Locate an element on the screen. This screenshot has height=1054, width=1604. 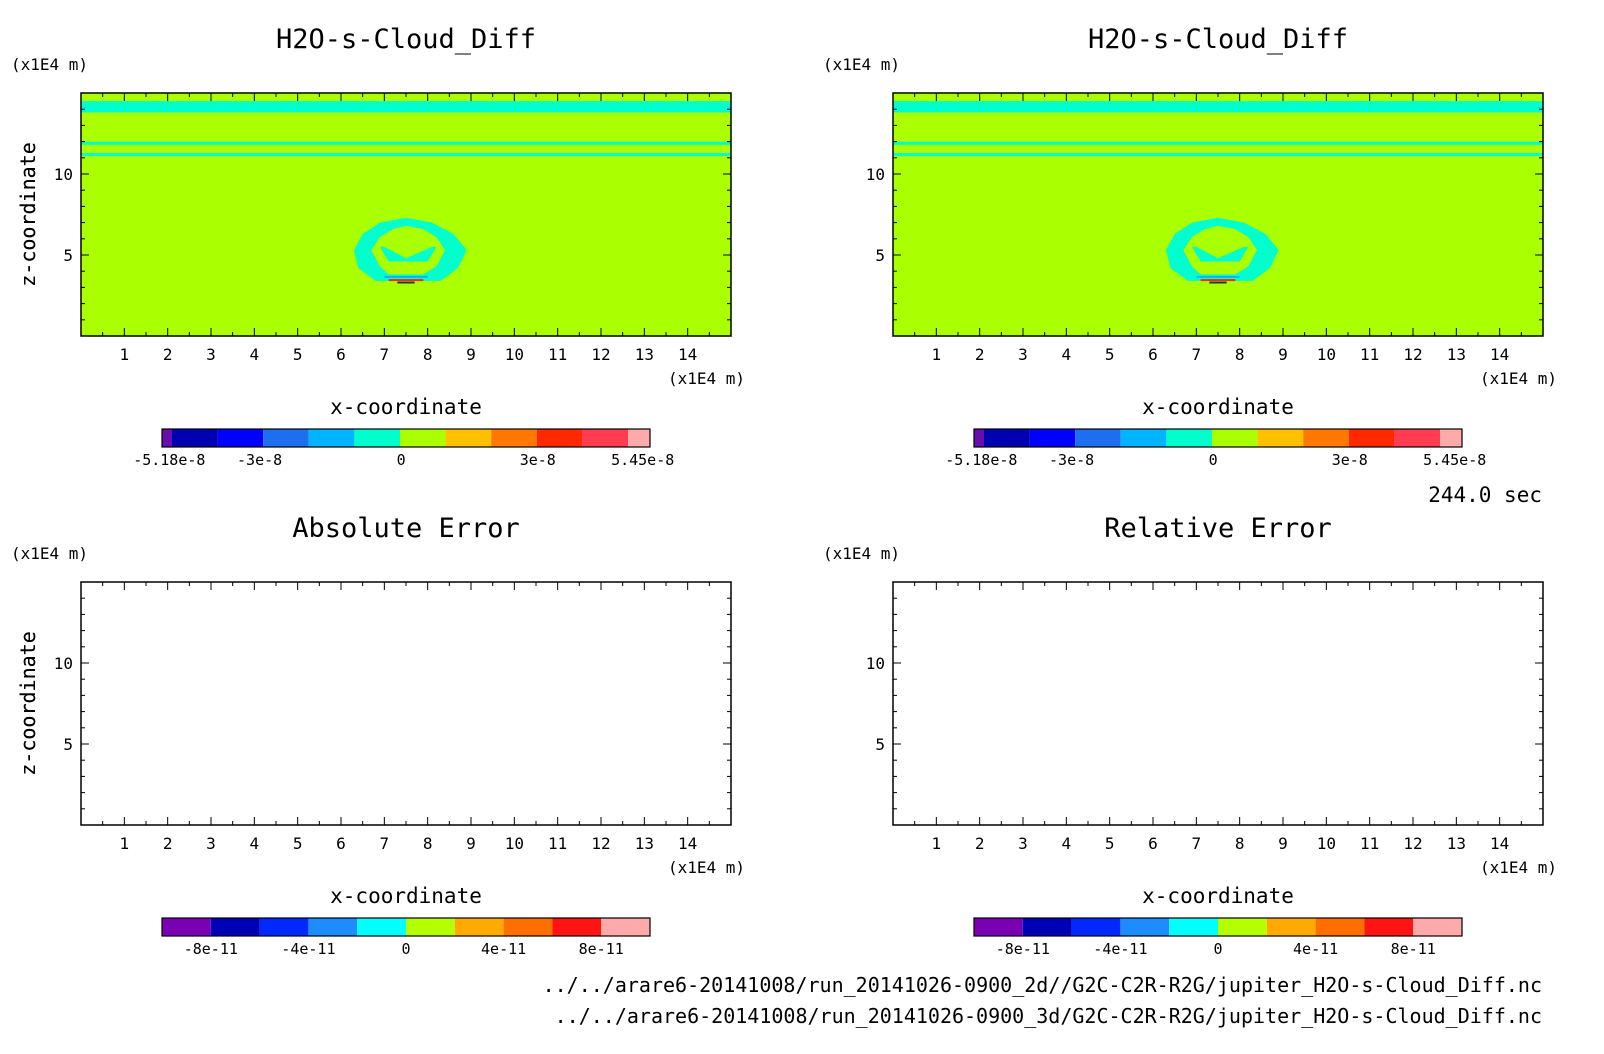
x-tick-label: 5 is located at coordinates (1110, 843).